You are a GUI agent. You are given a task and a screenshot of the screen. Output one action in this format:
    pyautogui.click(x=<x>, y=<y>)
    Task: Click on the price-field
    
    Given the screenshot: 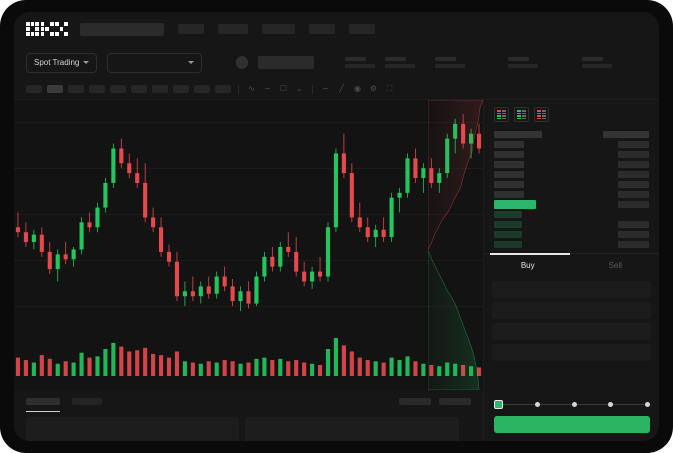 What is the action you would take?
    pyautogui.click(x=571, y=310)
    